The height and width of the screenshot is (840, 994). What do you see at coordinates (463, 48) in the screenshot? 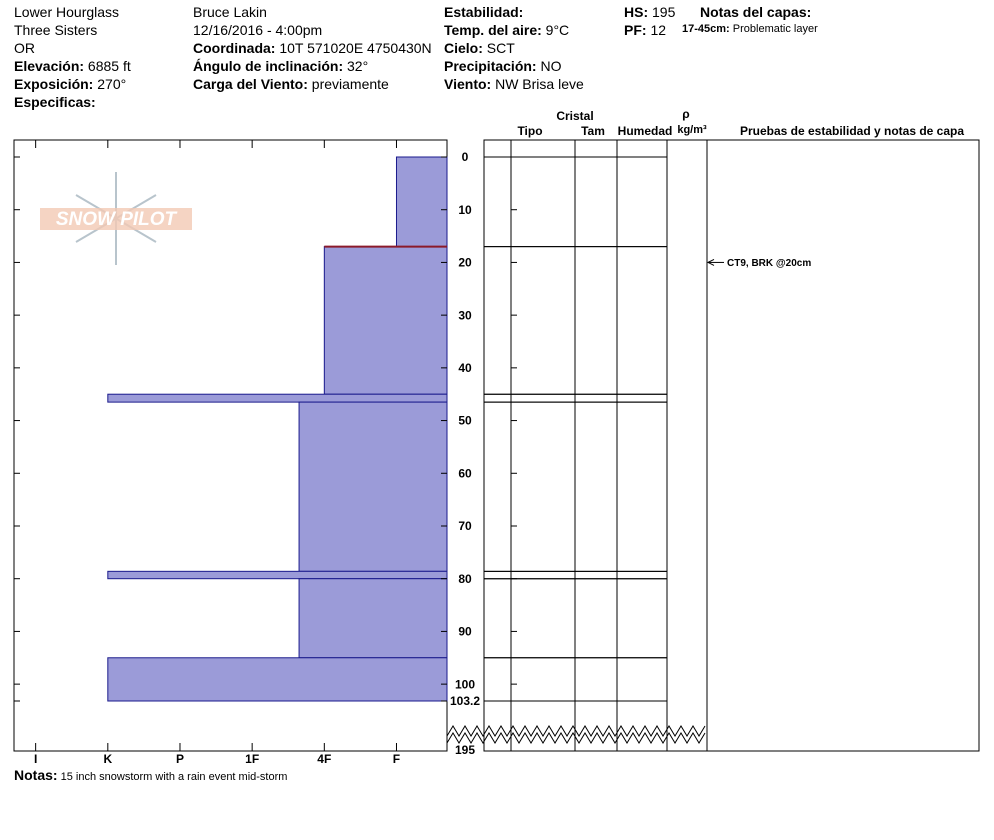
I see `field-label: Cielo:` at bounding box center [463, 48].